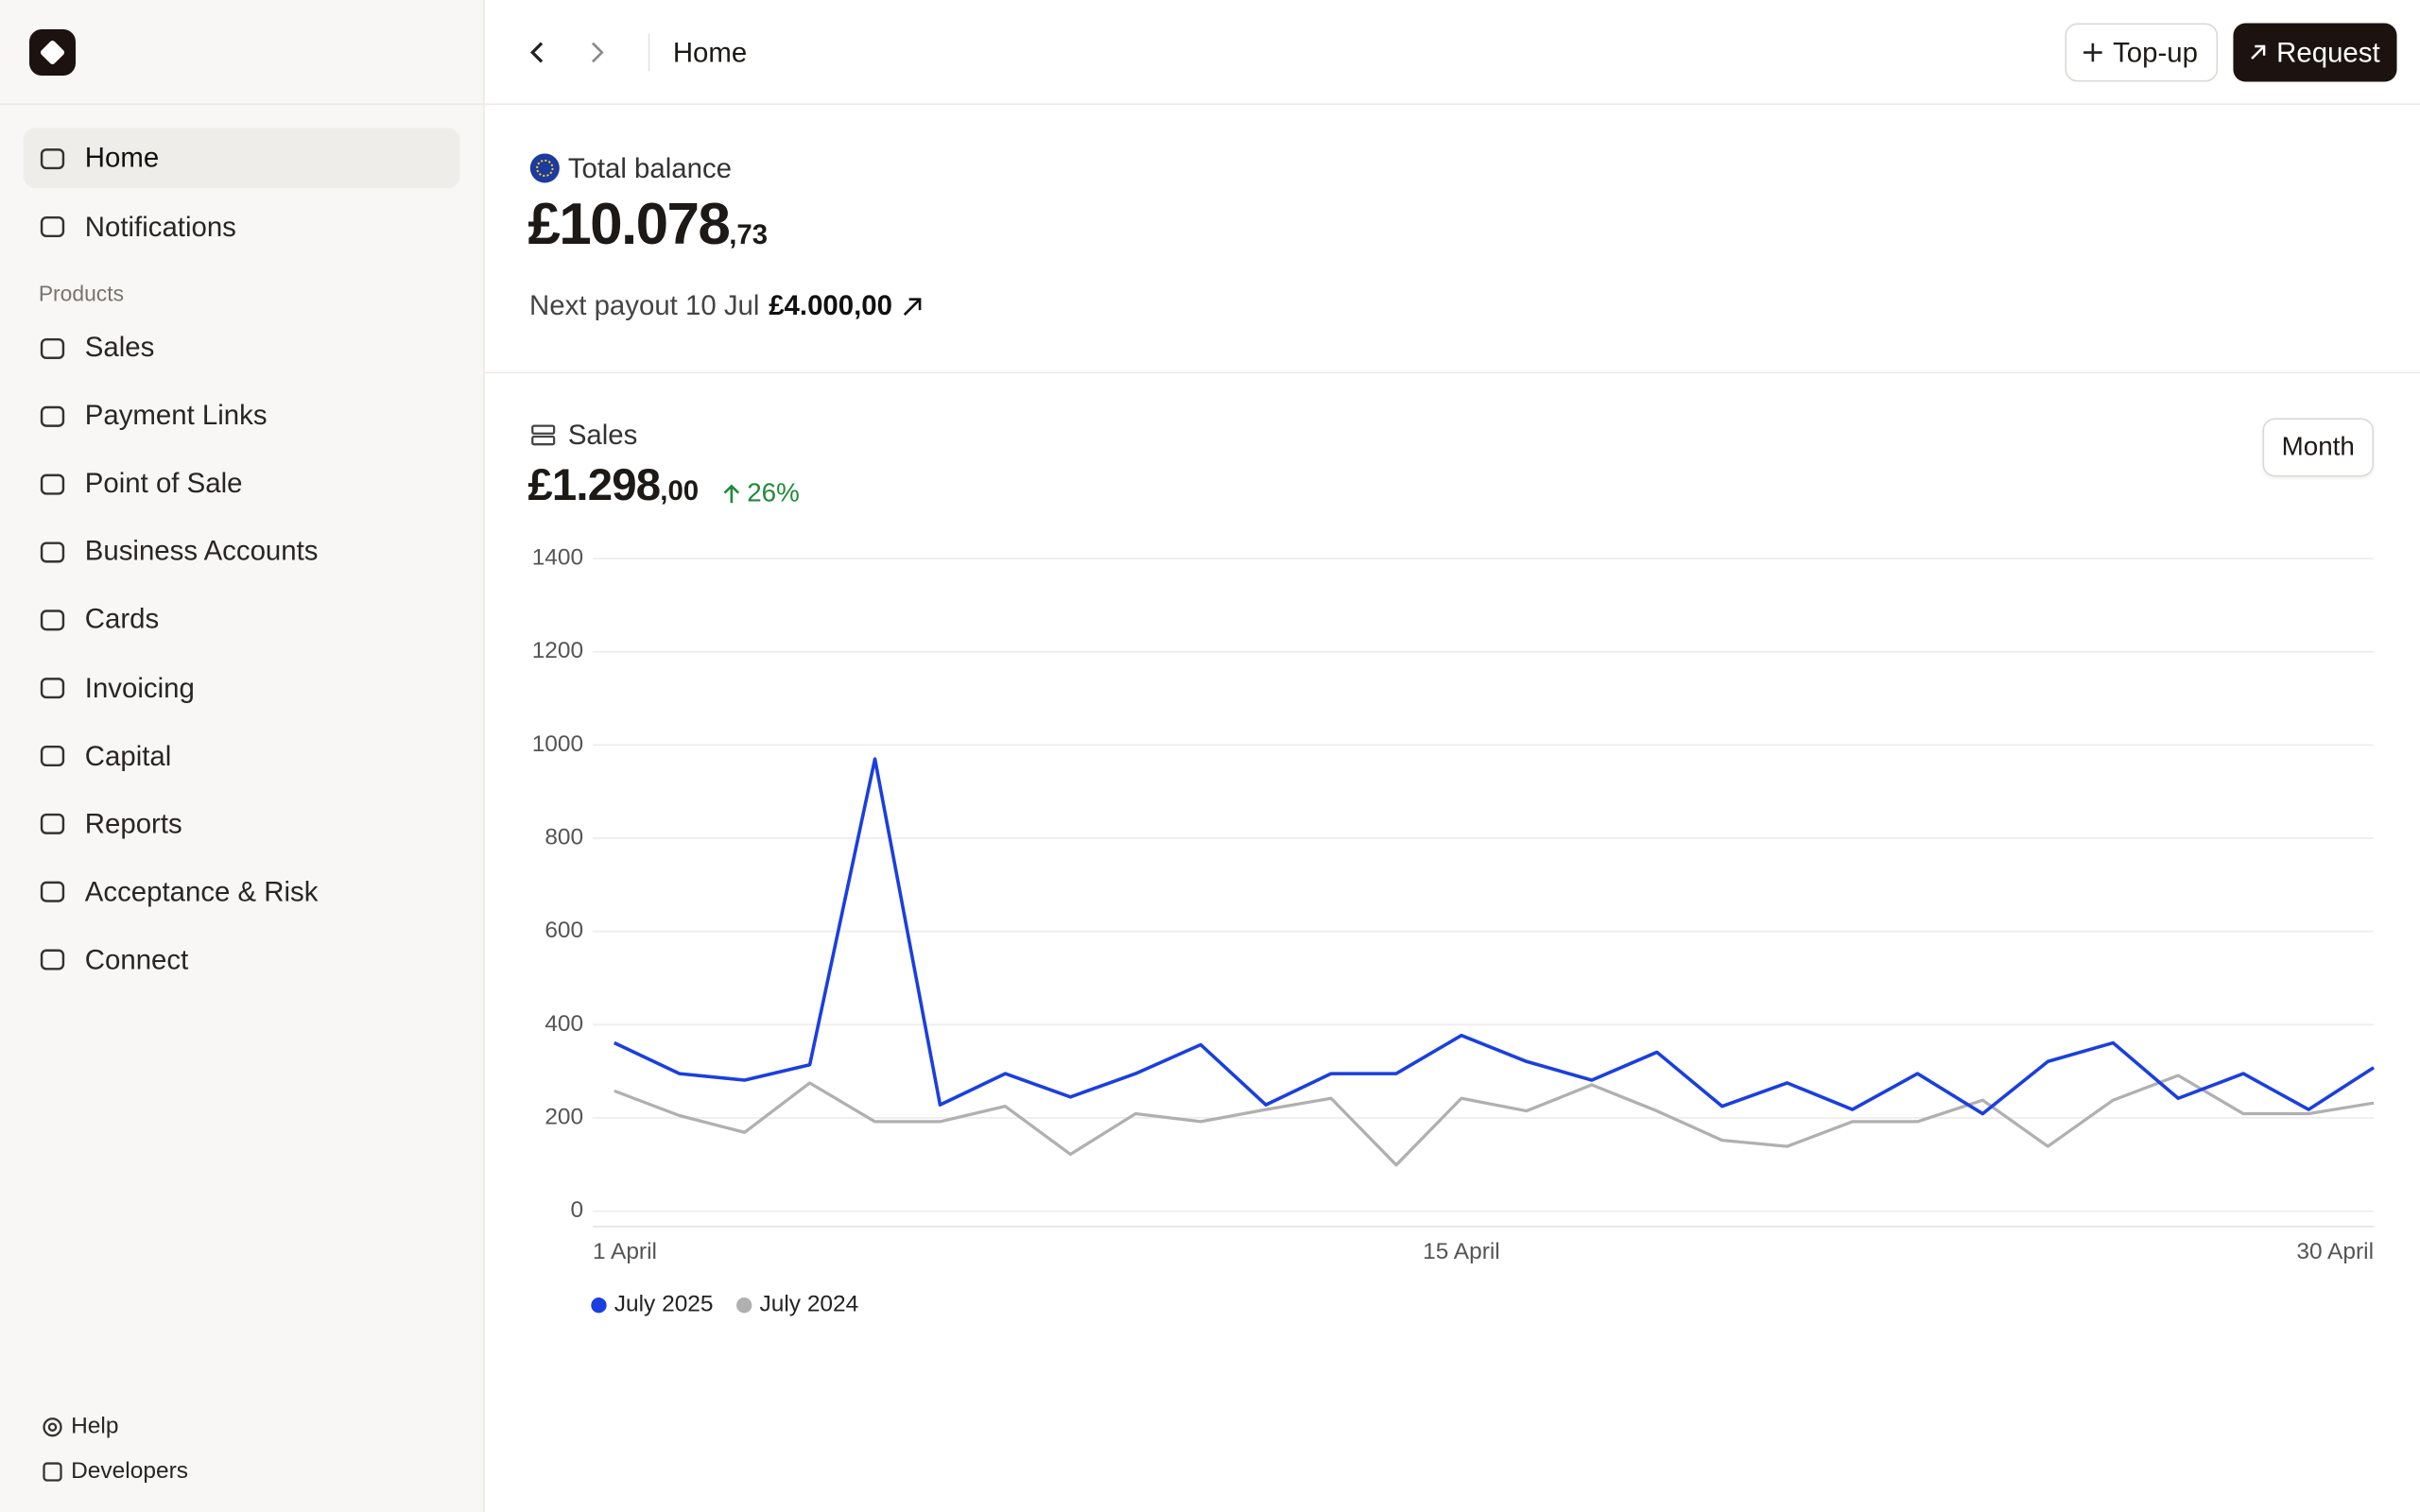 The width and height of the screenshot is (2420, 1512). Describe the element at coordinates (2318, 447) in the screenshot. I see `period-select: Month` at that location.